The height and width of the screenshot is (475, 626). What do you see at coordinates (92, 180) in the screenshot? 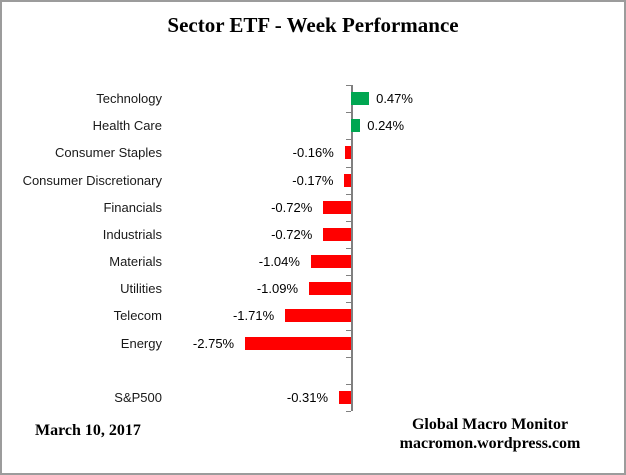
I see `category-label: Consumer Discretionary` at bounding box center [92, 180].